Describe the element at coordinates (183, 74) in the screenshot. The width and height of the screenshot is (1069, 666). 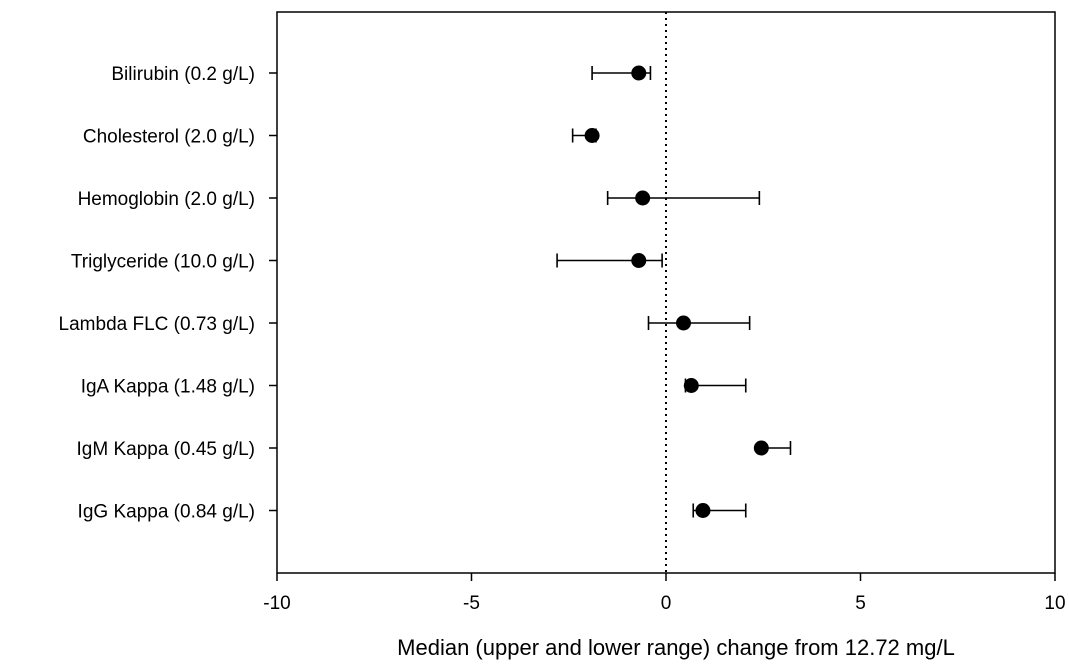
I see `y-category-label: Bilirubin (0.2 g/L)` at that location.